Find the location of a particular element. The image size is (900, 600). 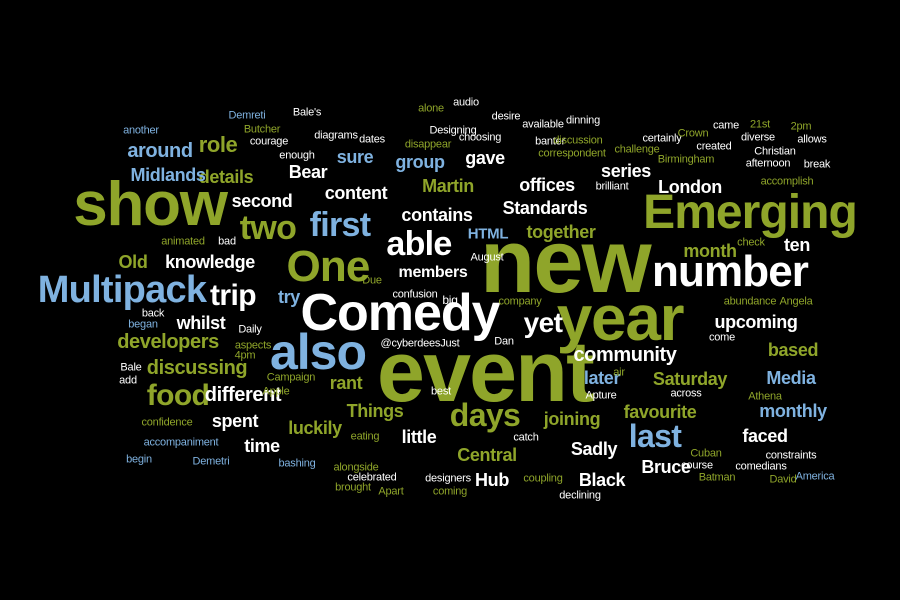

word-choosing: choosing is located at coordinates (480, 138).